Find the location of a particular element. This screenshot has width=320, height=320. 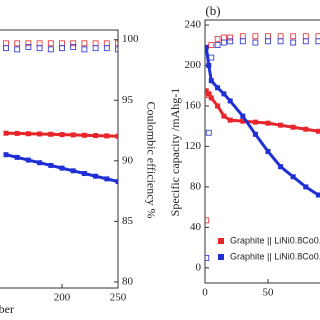

series-line is located at coordinates (262, 111).